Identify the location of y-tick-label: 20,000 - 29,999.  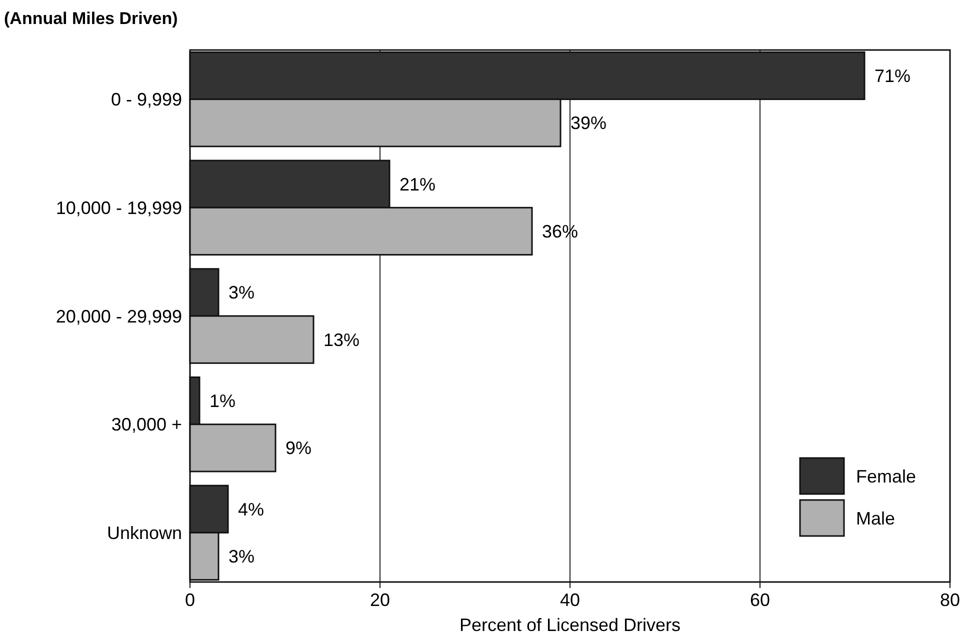
(119, 316).